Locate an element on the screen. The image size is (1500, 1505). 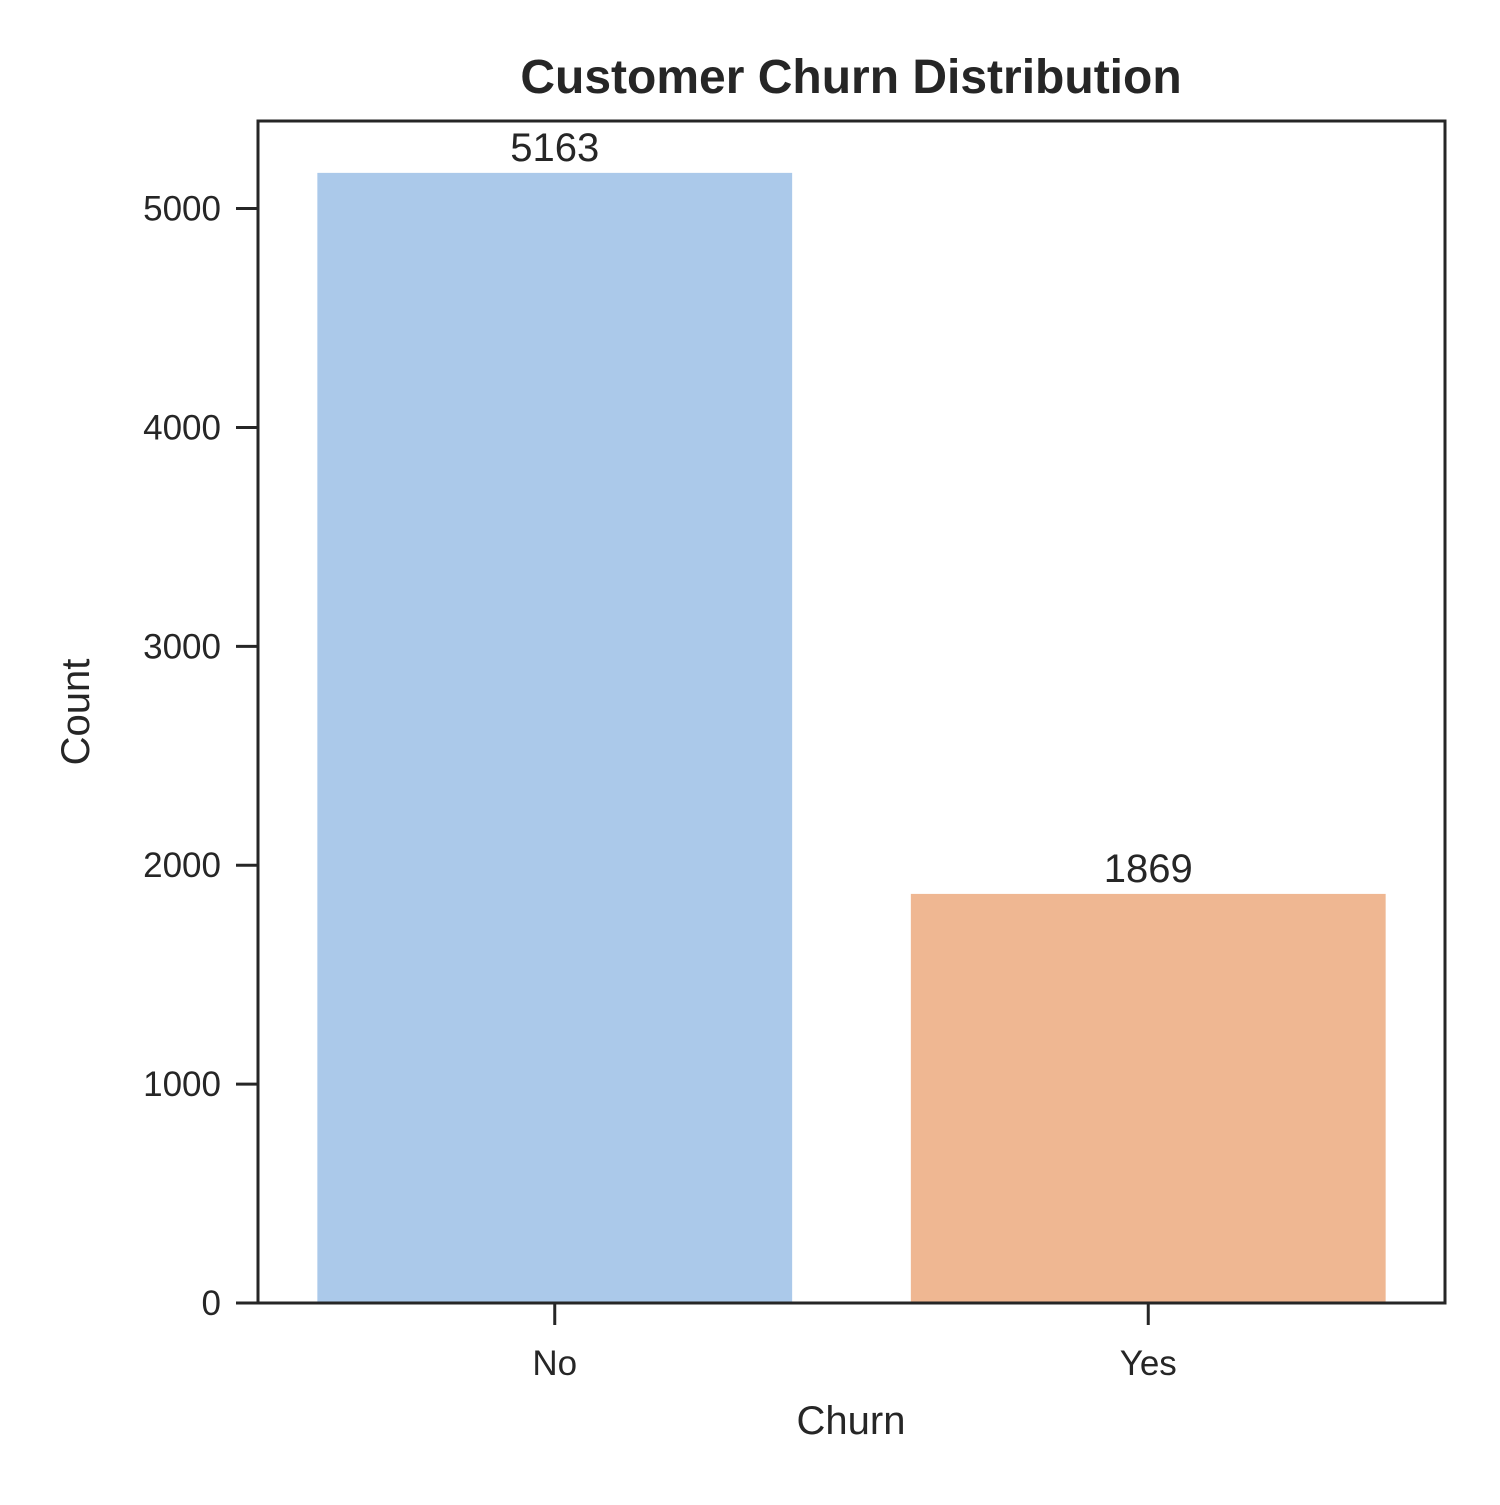
bar-yes is located at coordinates (1148, 1098).